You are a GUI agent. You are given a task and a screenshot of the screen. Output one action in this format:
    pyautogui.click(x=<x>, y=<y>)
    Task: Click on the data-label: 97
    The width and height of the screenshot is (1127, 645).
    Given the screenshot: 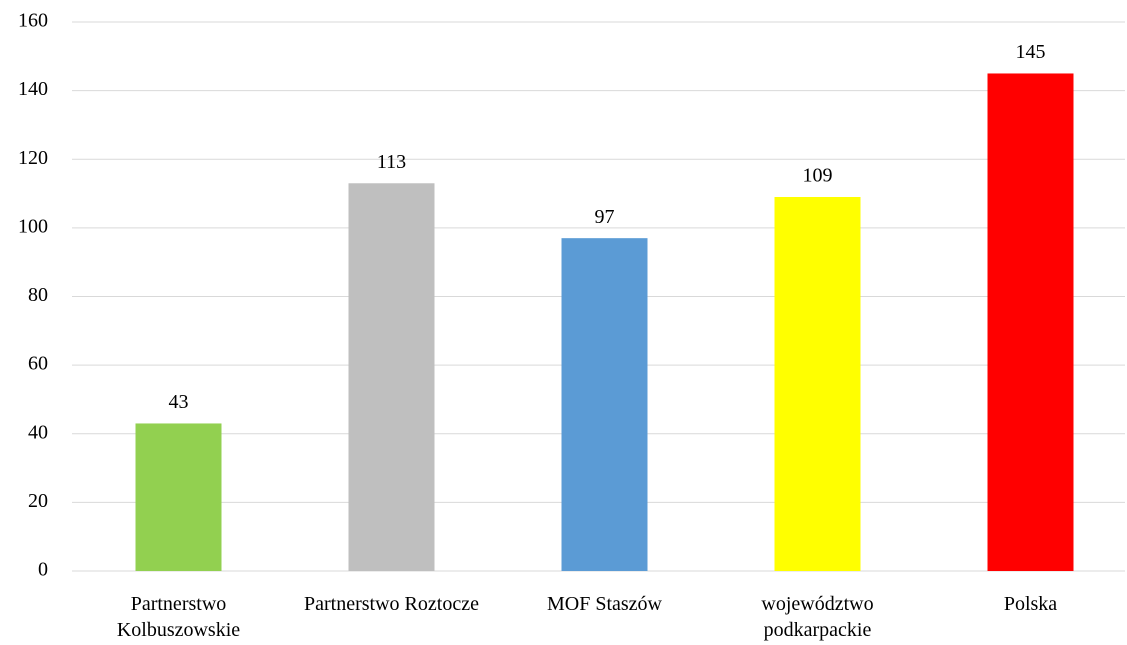 What is the action you would take?
    pyautogui.click(x=605, y=217)
    